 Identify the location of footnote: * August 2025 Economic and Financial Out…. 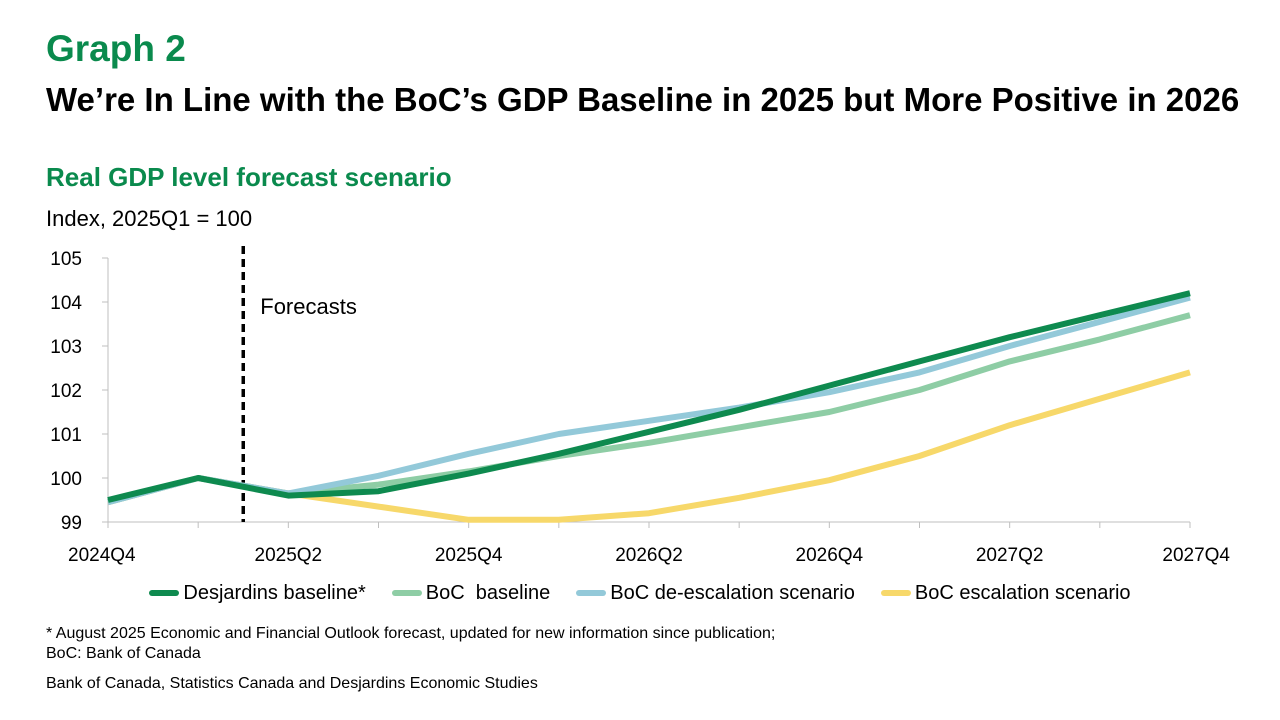
(410, 644).